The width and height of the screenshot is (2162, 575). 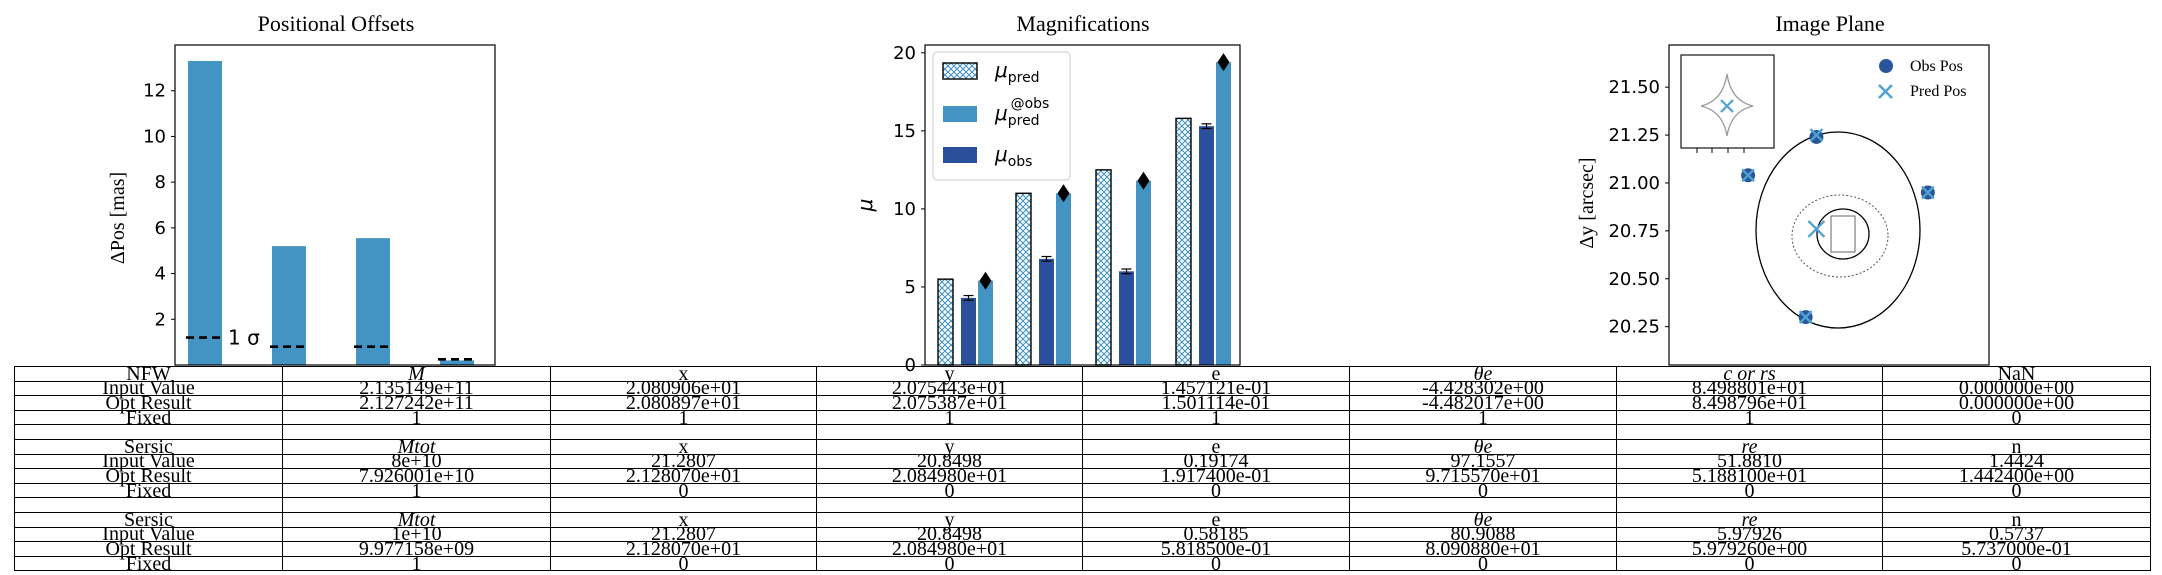 I want to click on table-cell: 5.818500e-01, so click(x=1216, y=549).